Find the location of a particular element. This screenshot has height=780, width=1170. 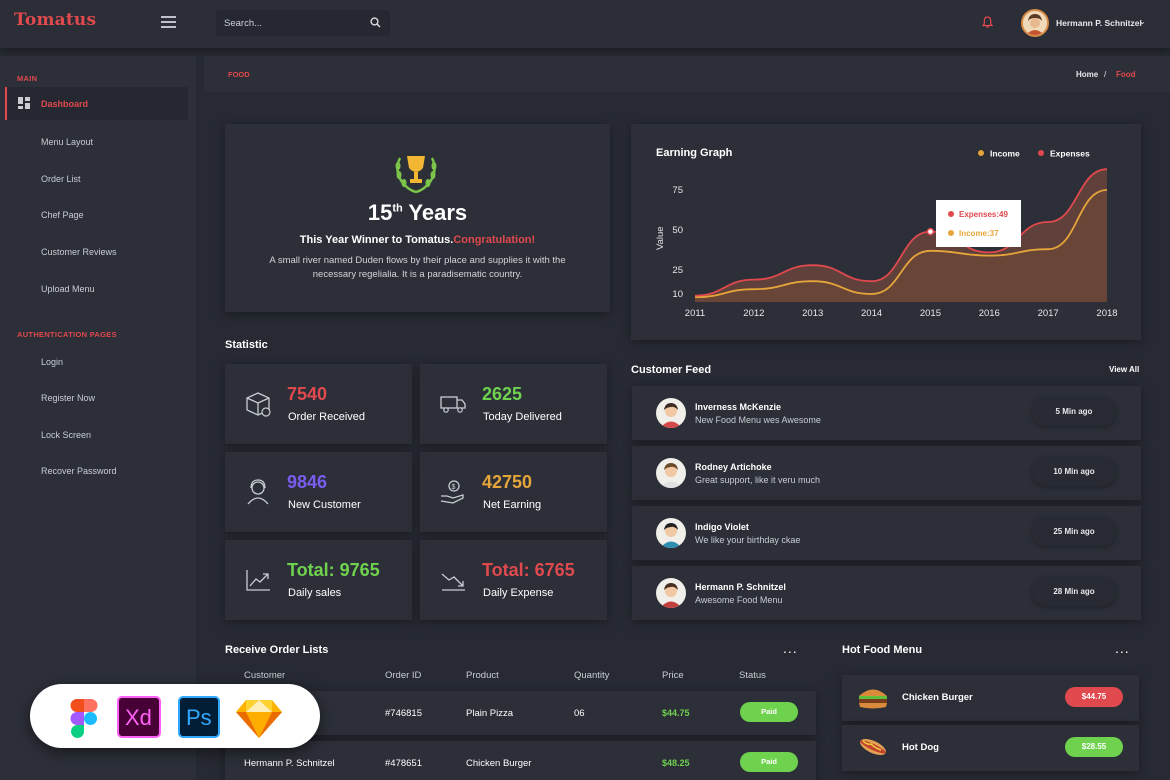

stat-card: 2625 Today Delivered is located at coordinates (513, 404).